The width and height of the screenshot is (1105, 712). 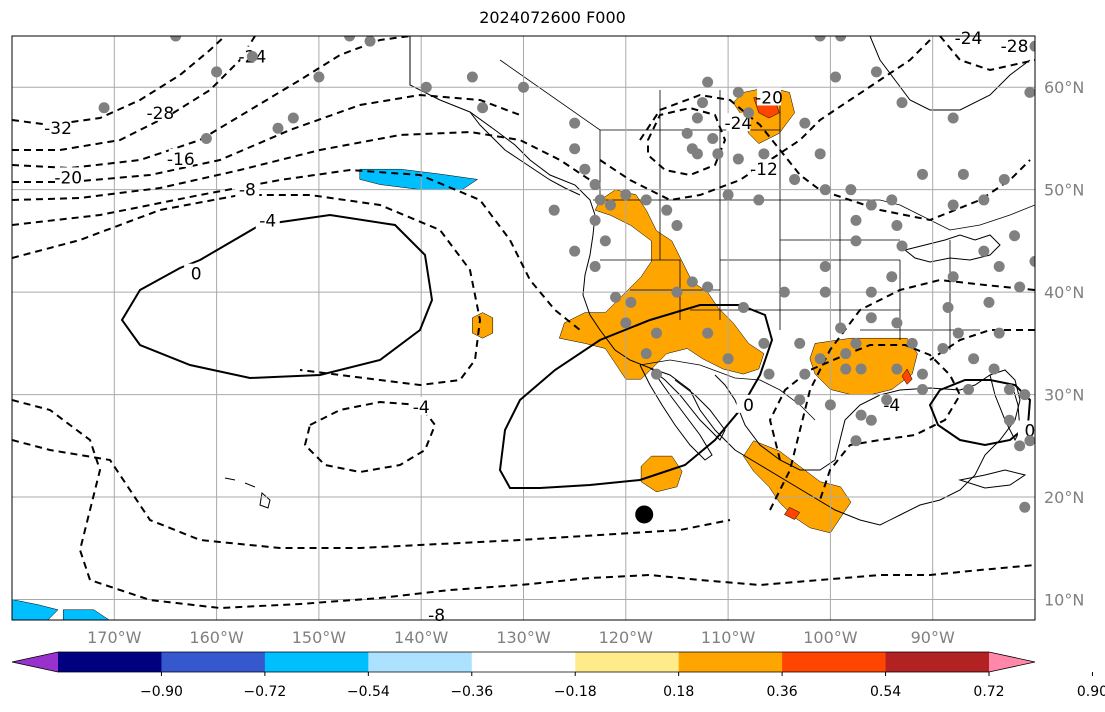 I want to click on canada-province-lines, so click(x=640, y=129).